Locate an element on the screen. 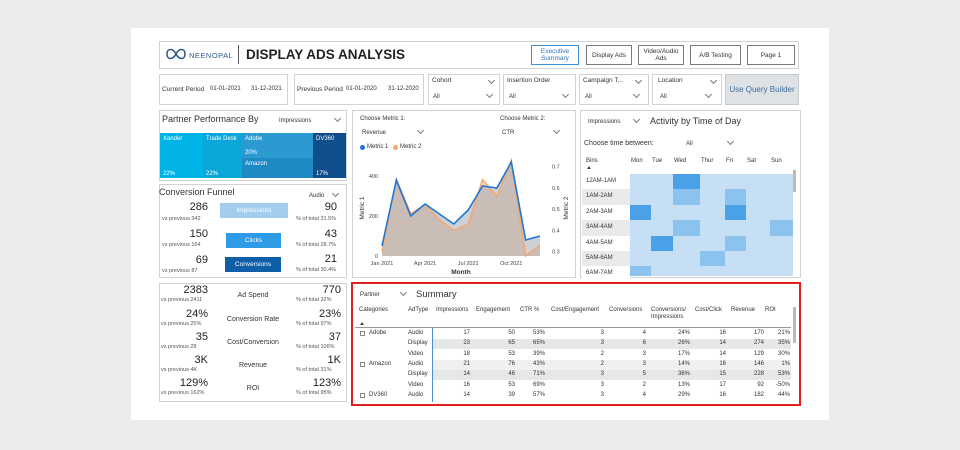 This screenshot has height=450, width=960. summary-scrollbar is located at coordinates (794, 325).